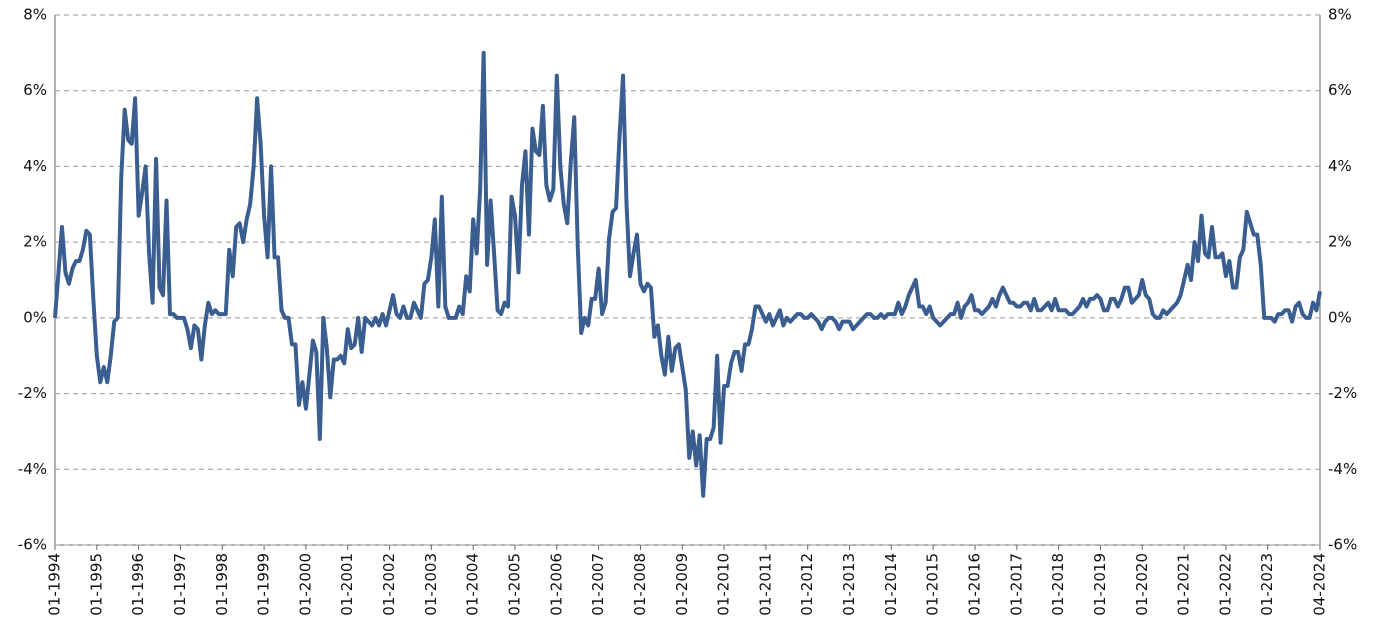  Describe the element at coordinates (1016, 584) in the screenshot. I see `x-tick-label: 01-2017` at that location.